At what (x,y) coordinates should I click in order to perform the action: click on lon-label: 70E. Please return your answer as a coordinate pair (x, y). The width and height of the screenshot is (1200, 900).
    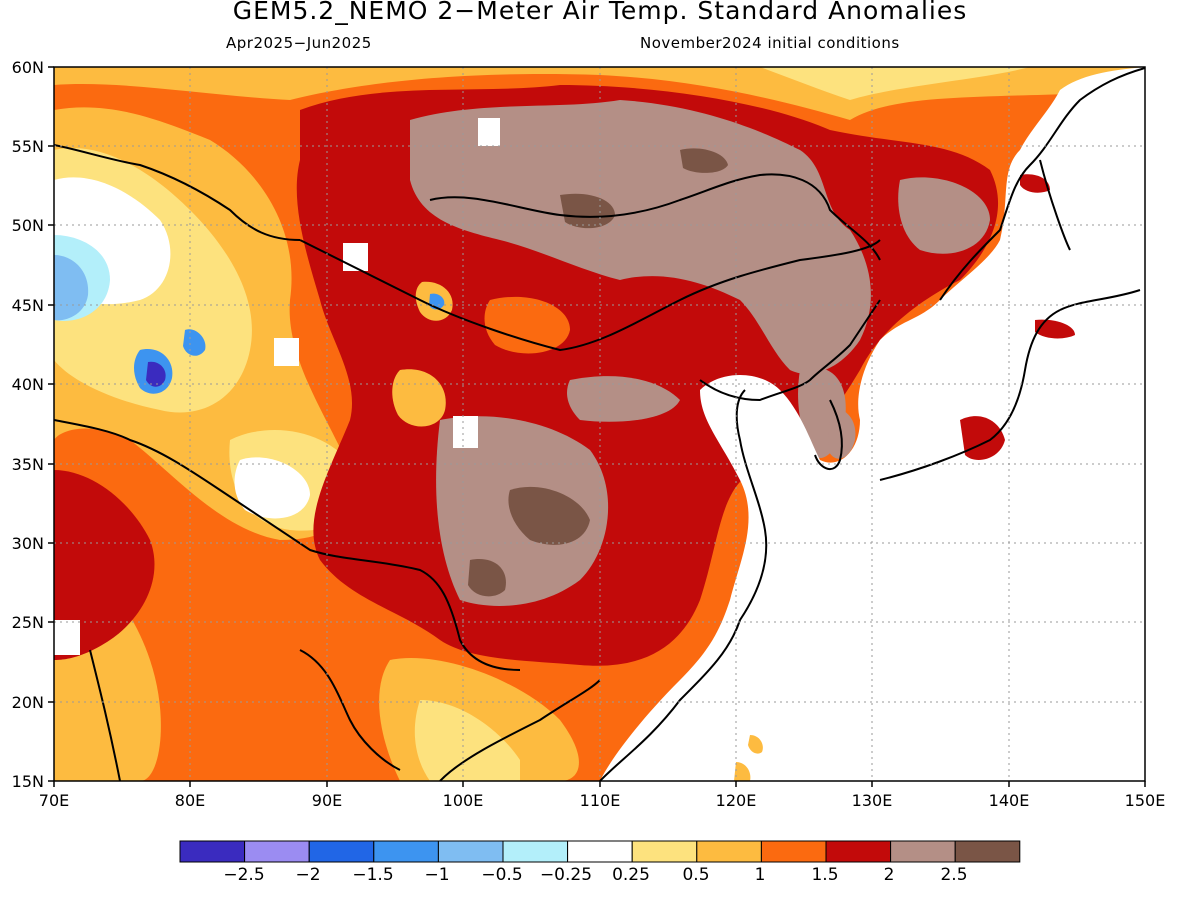
    Looking at the image, I should click on (54, 800).